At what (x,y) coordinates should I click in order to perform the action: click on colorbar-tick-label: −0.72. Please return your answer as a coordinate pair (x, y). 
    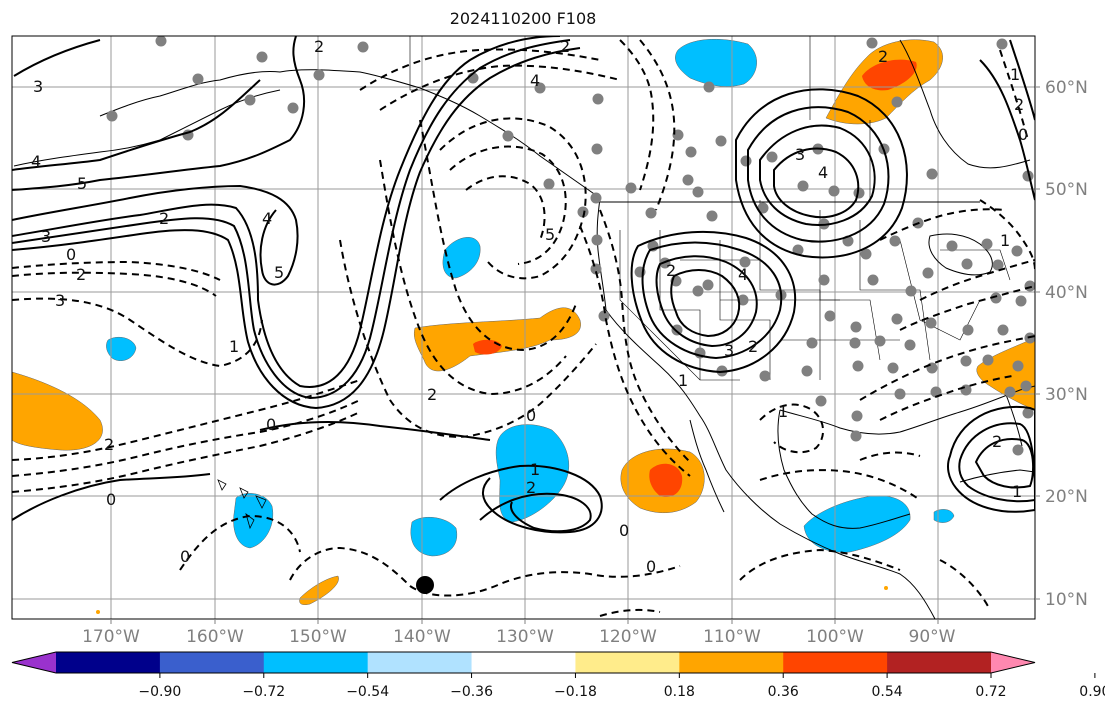
    Looking at the image, I should click on (263, 692).